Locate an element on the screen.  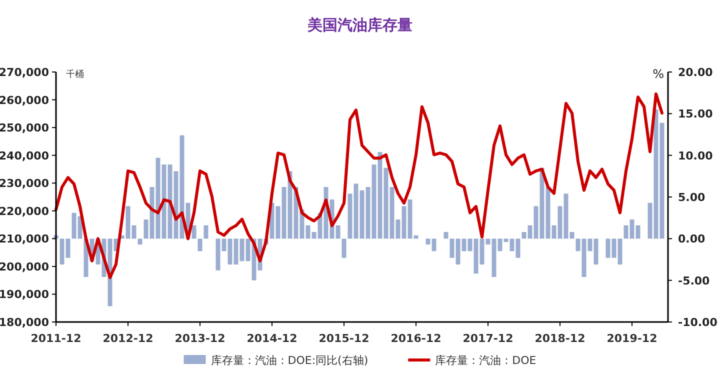
y-tick-label: 270,000 is located at coordinates (25, 72).